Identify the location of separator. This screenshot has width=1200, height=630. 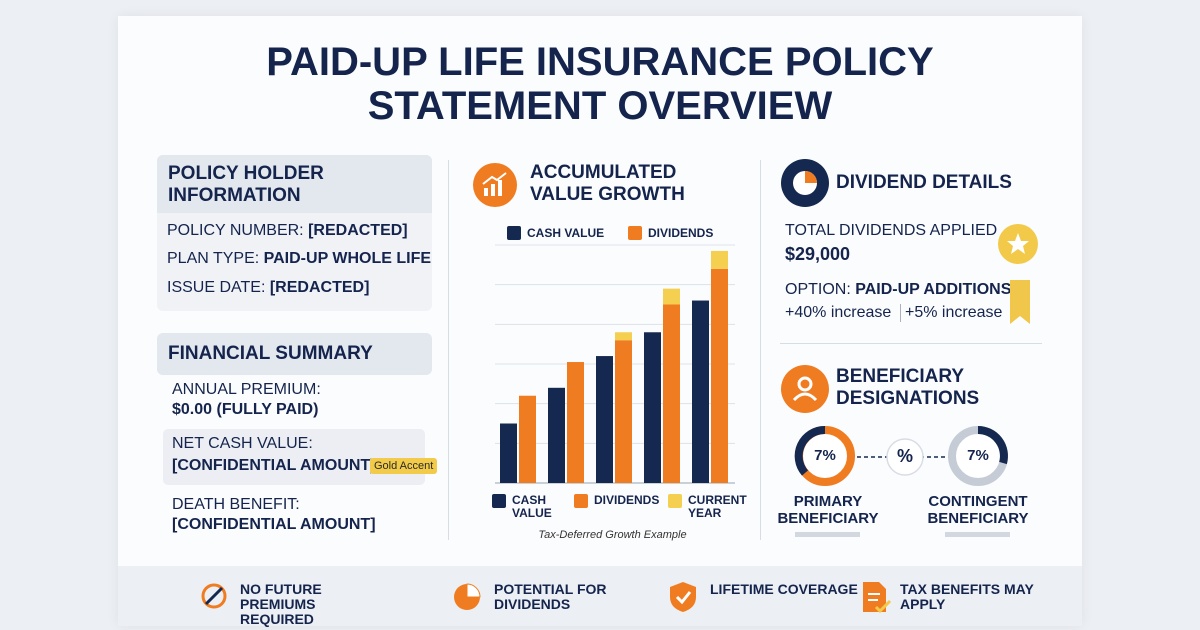
(900, 313).